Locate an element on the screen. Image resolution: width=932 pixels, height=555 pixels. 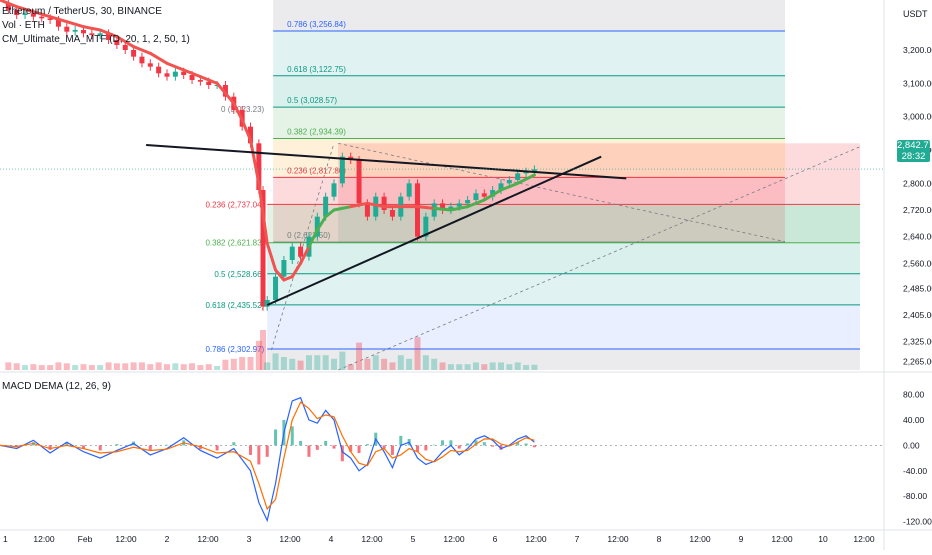
ma-indicator-label: CM_Ultimate_MA_MTF (D, 20, 1, 2, 50, 1) is located at coordinates (96, 39).